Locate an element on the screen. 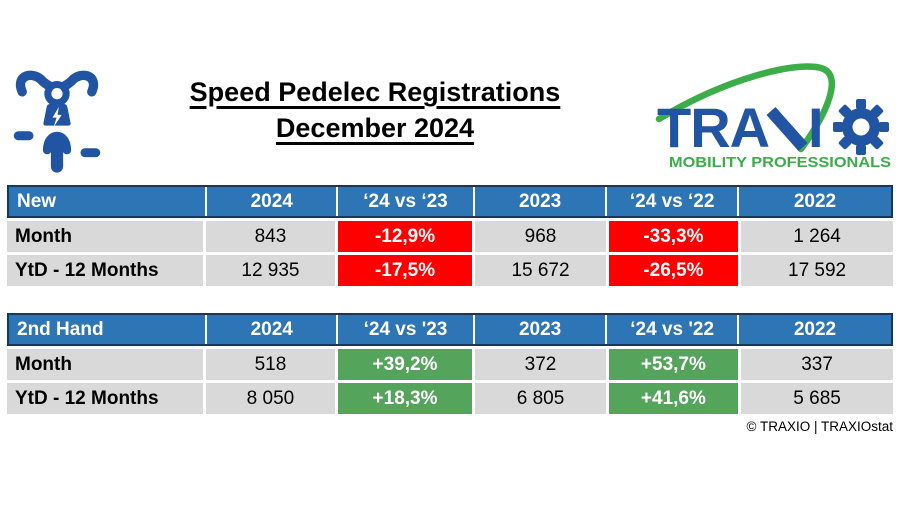 This screenshot has width=900, height=506. logo-text-i: I is located at coordinates (816, 127).